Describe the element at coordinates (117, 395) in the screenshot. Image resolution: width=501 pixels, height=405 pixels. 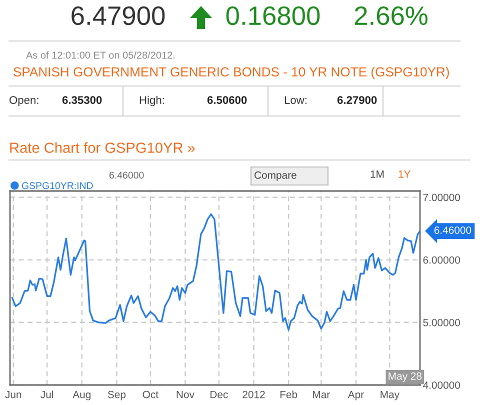
I see `x-tick-label: Sep` at that location.